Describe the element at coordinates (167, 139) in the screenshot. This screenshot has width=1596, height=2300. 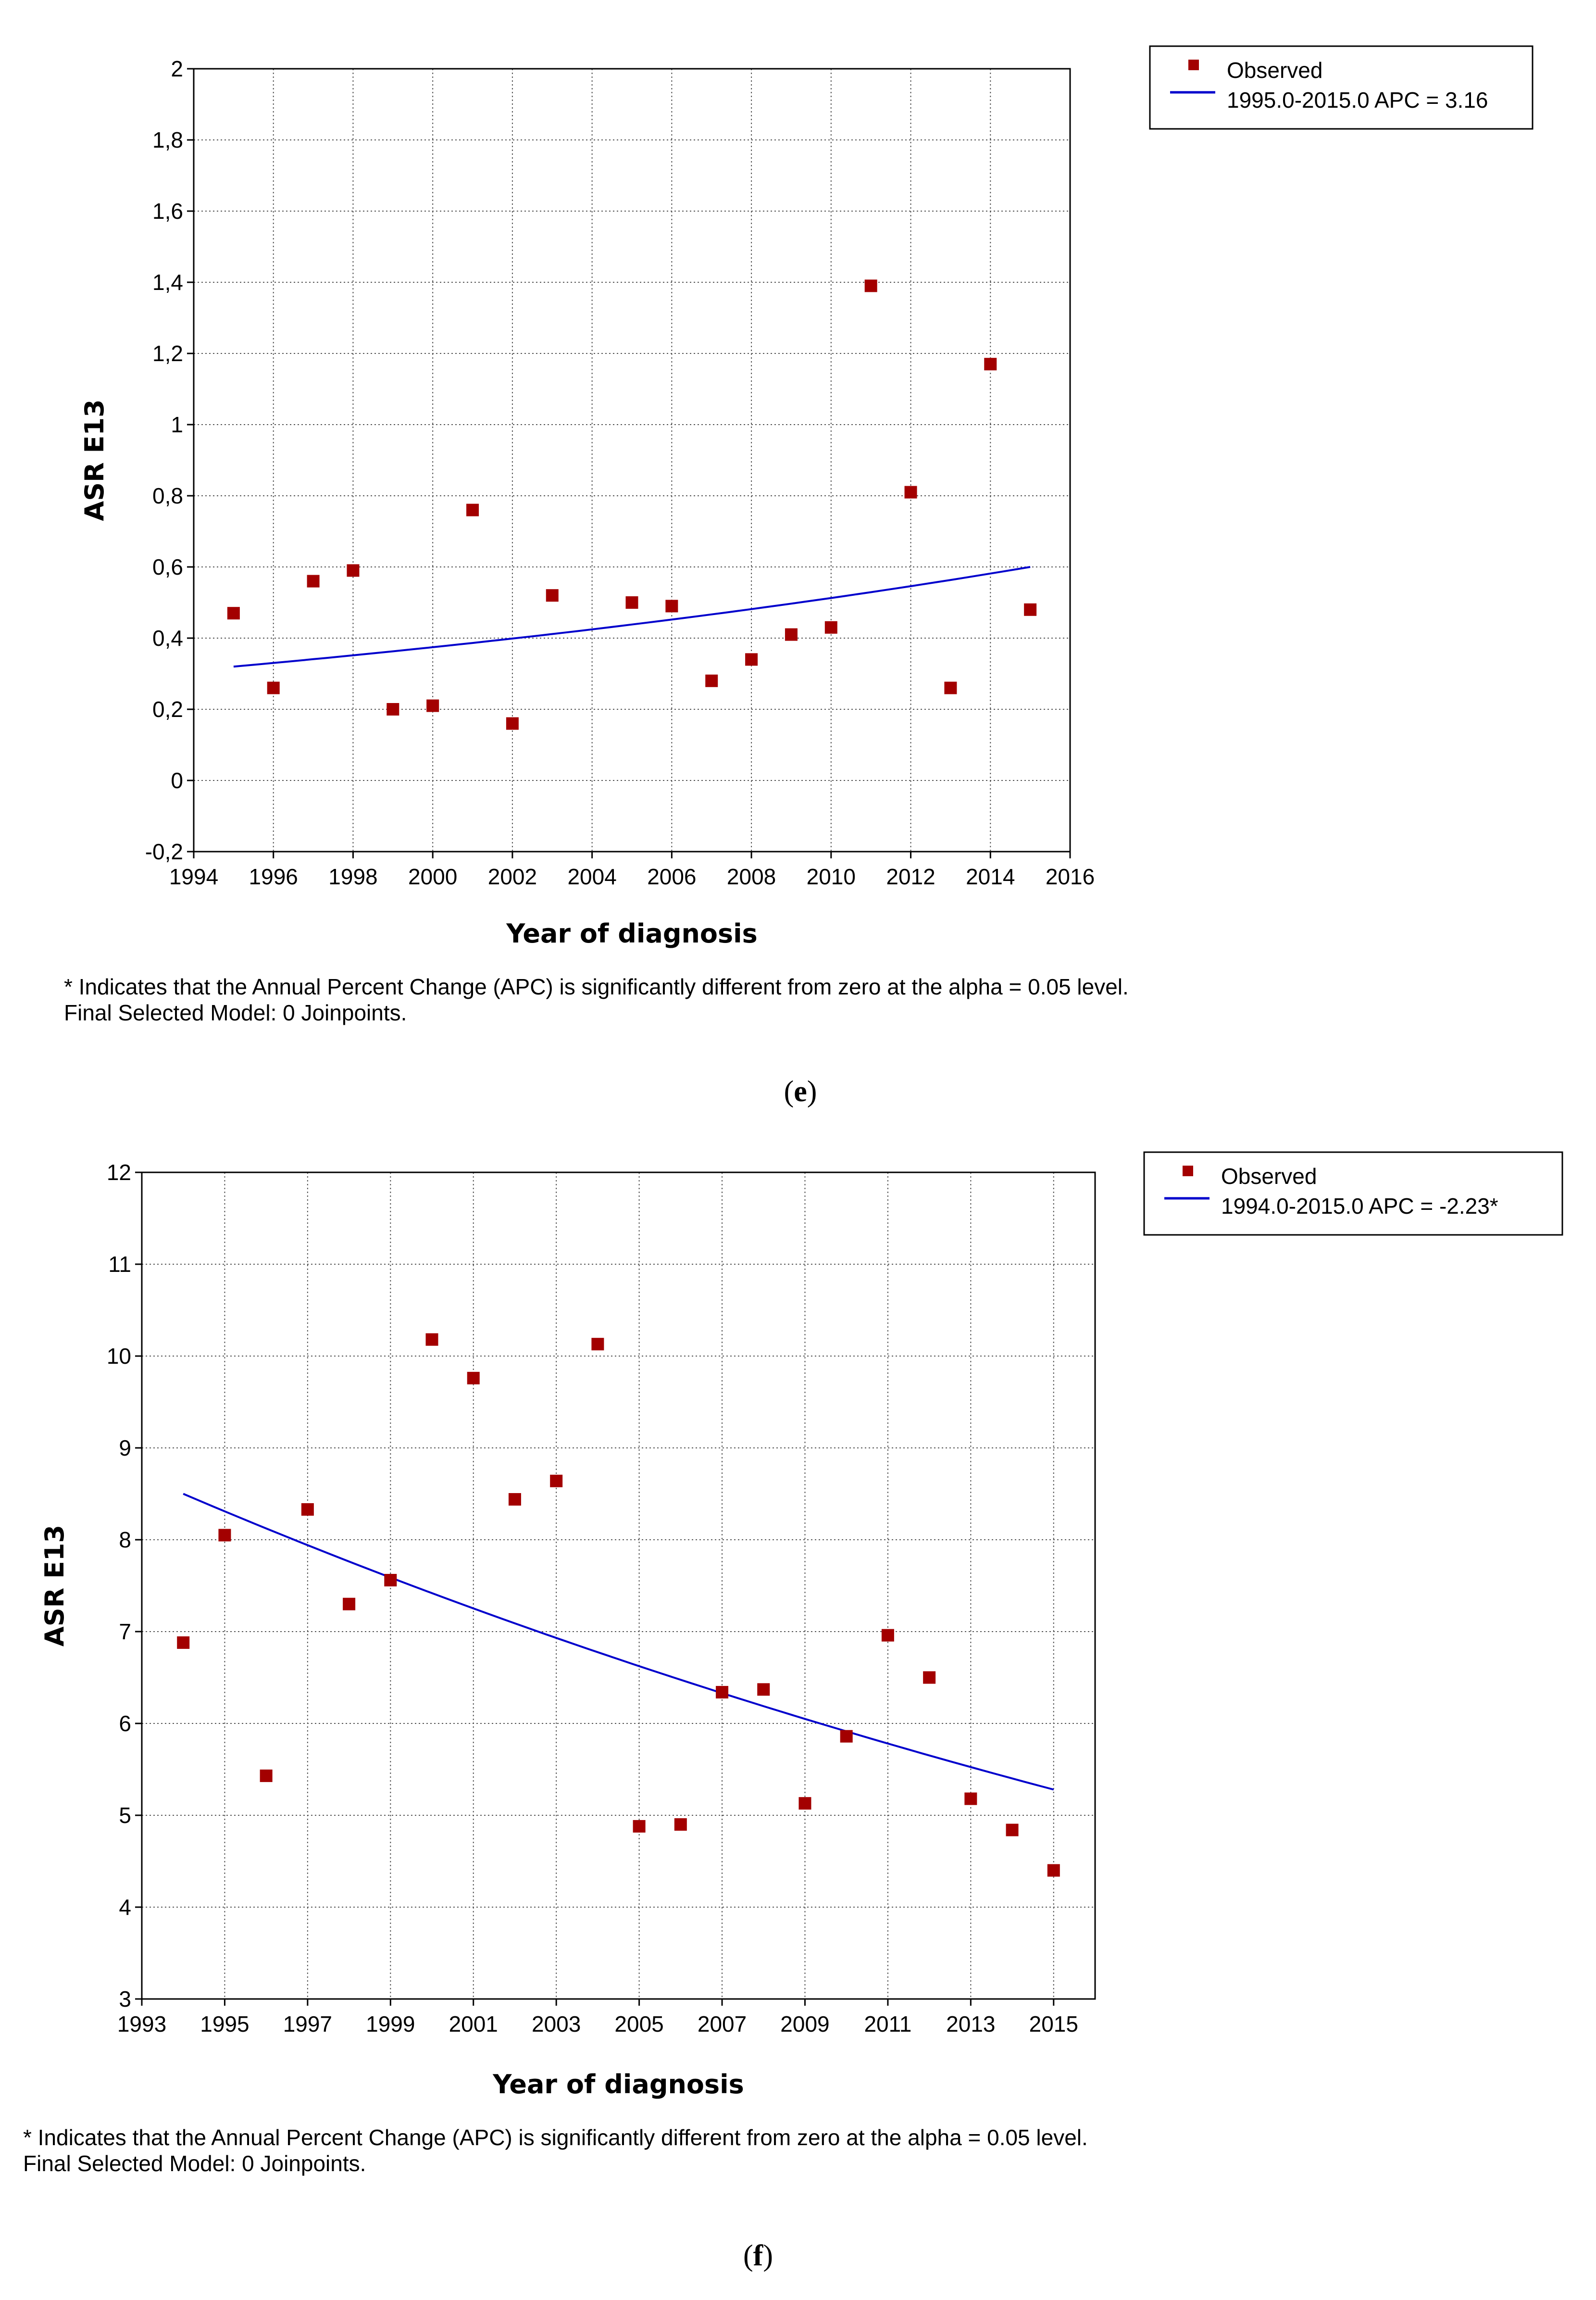
I see `y-tick-label-10: 1,8` at that location.